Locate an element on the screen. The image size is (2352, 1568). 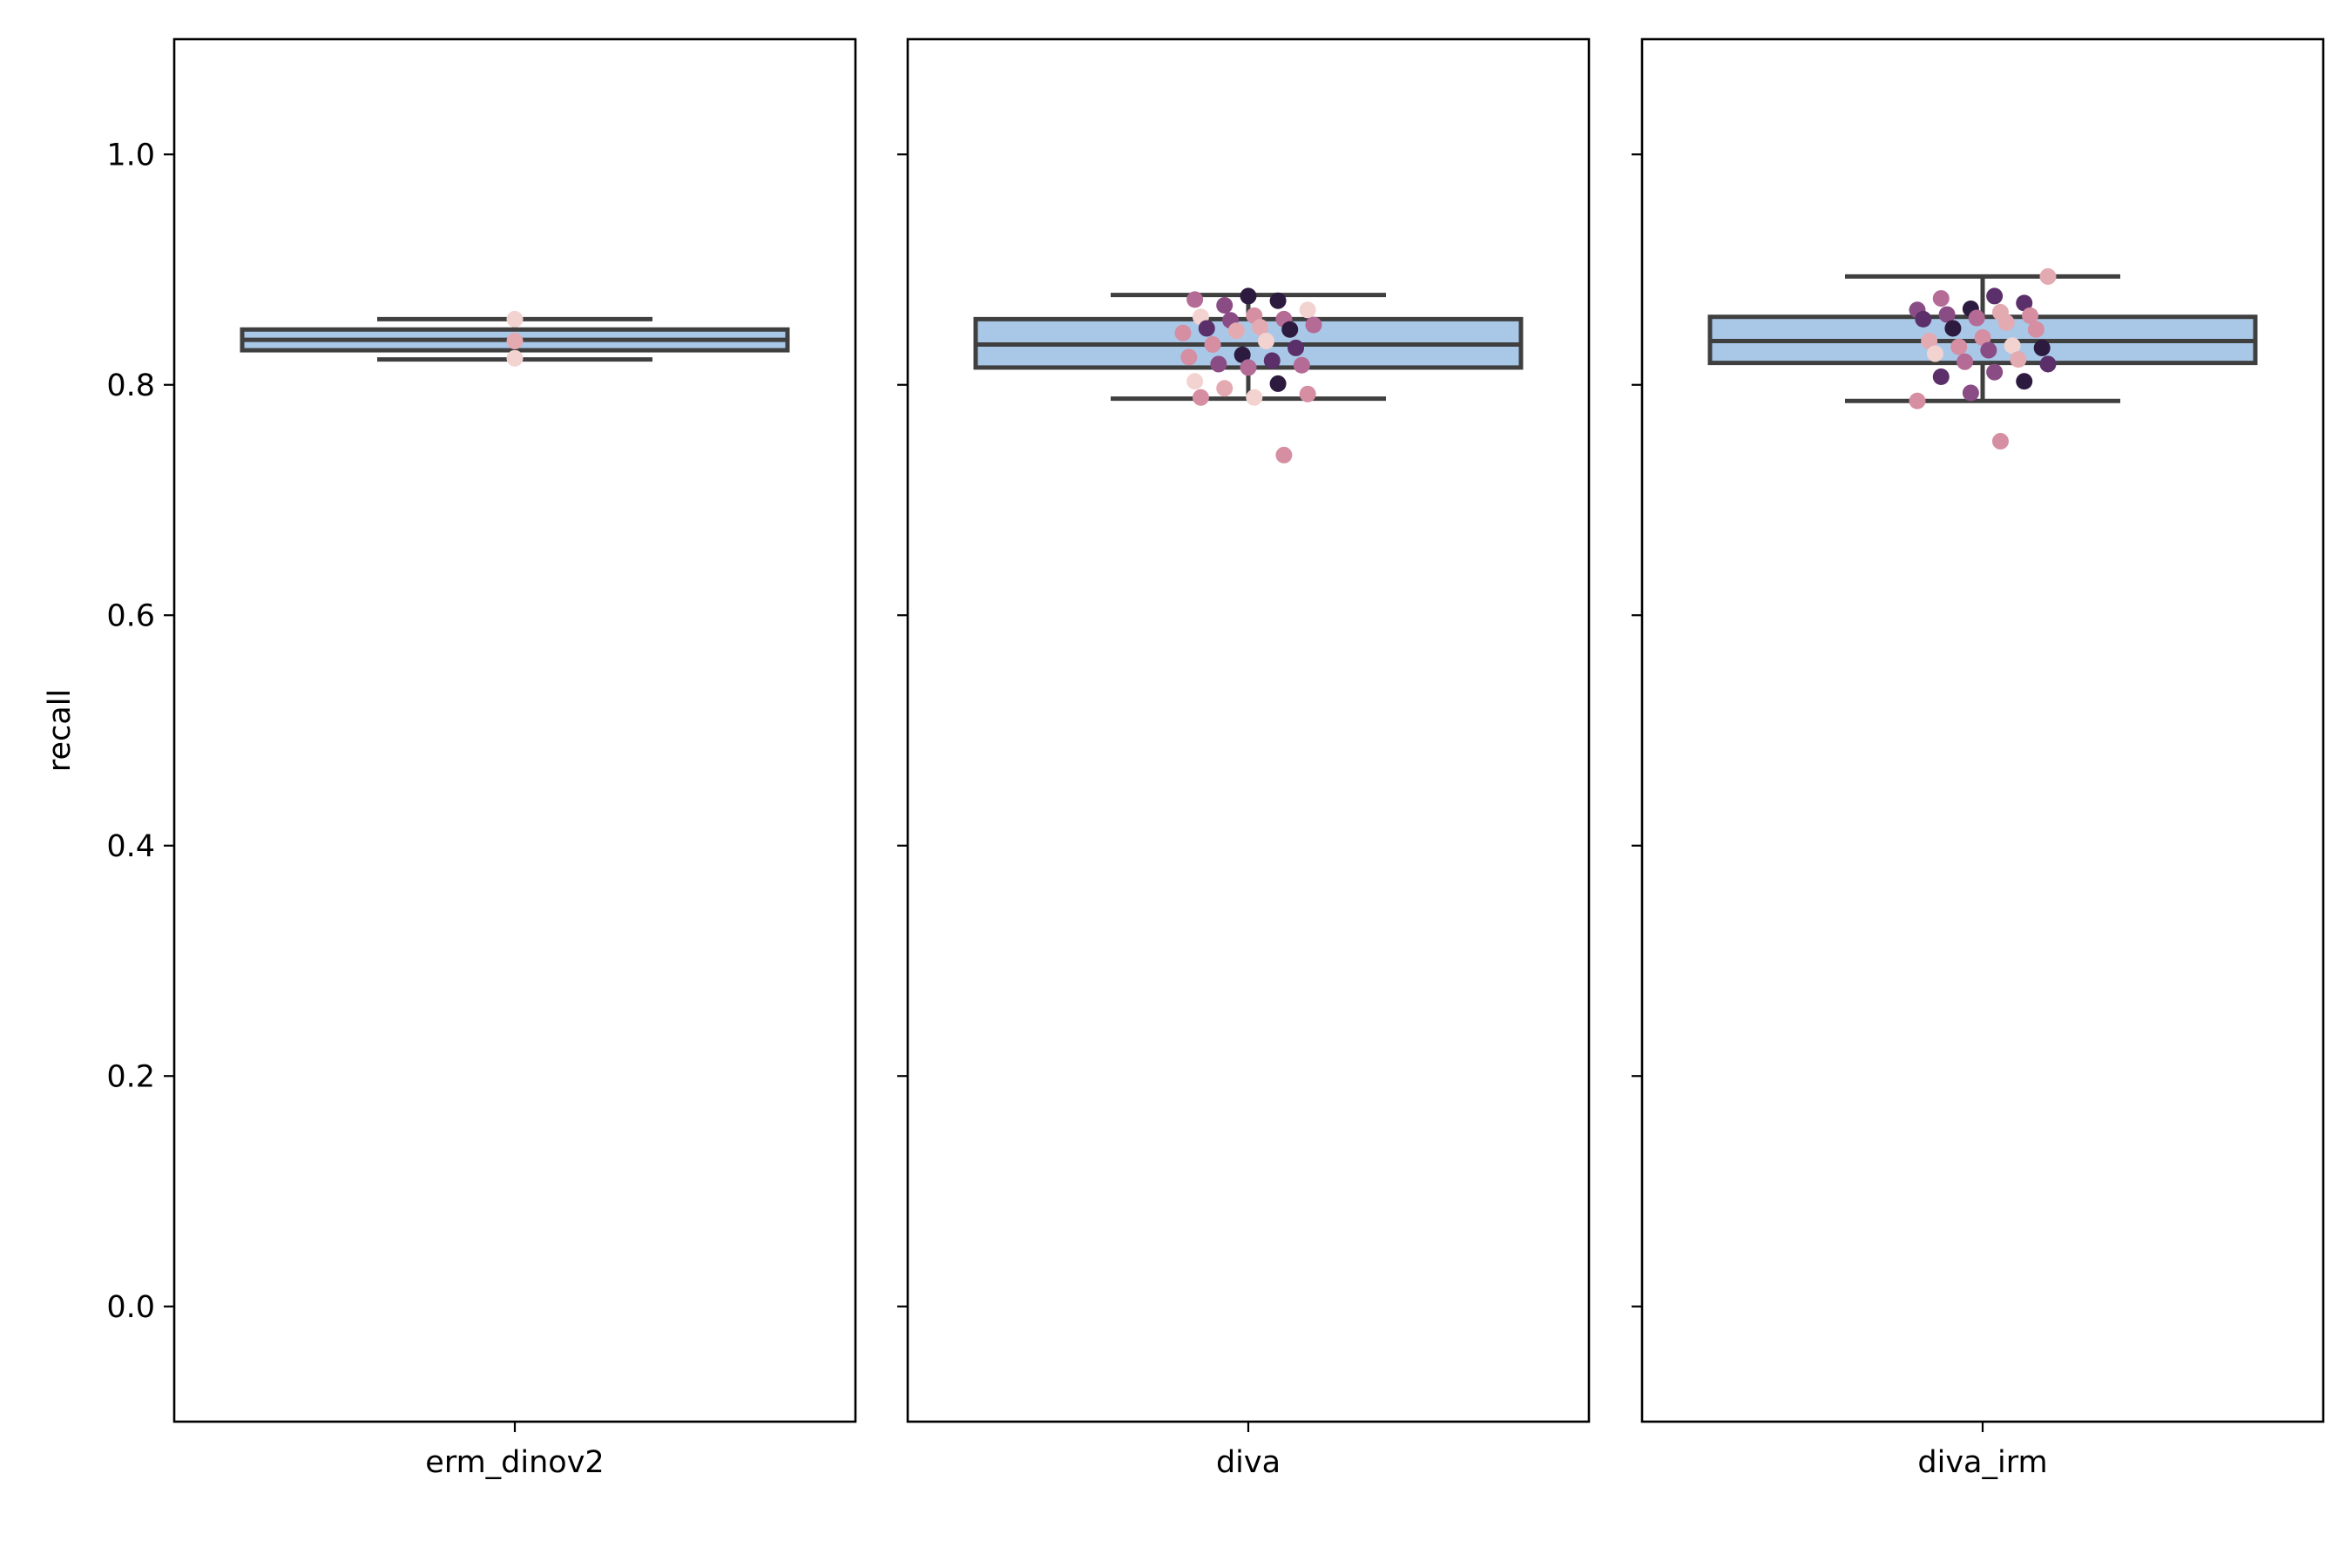
x-tick-label: diva_irm is located at coordinates (1982, 1462).